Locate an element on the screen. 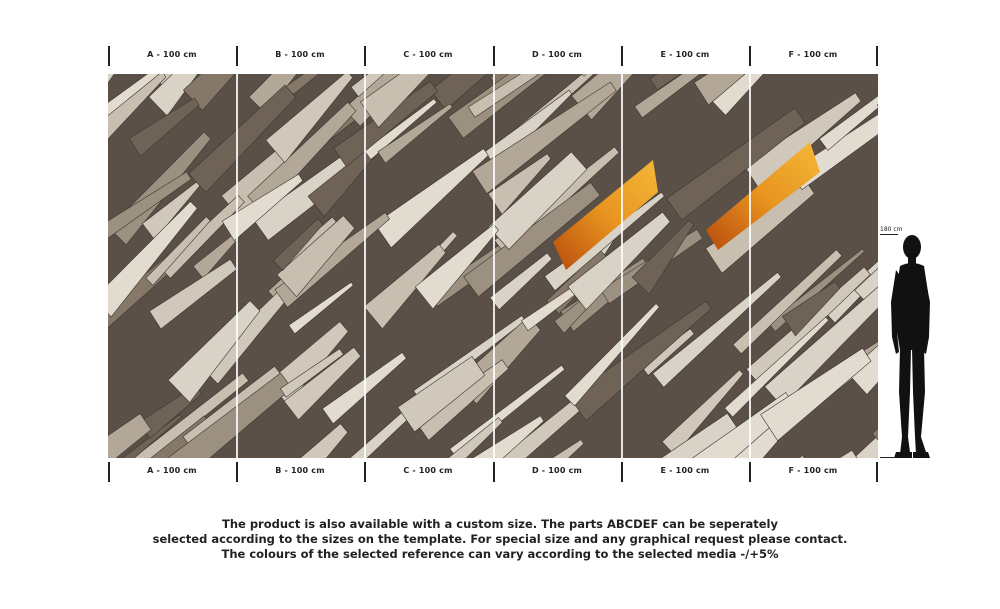  floor-marker-line is located at coordinates (887, 457).